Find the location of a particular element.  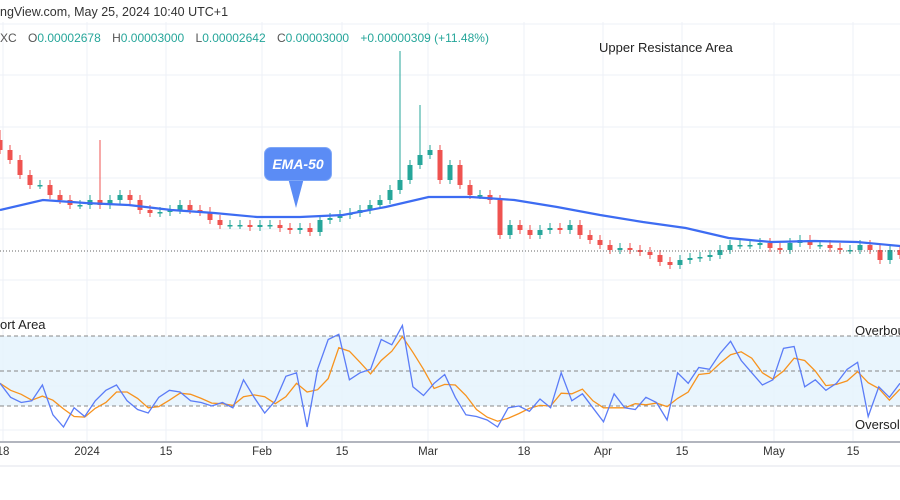

symbol: XC is located at coordinates (8, 38).